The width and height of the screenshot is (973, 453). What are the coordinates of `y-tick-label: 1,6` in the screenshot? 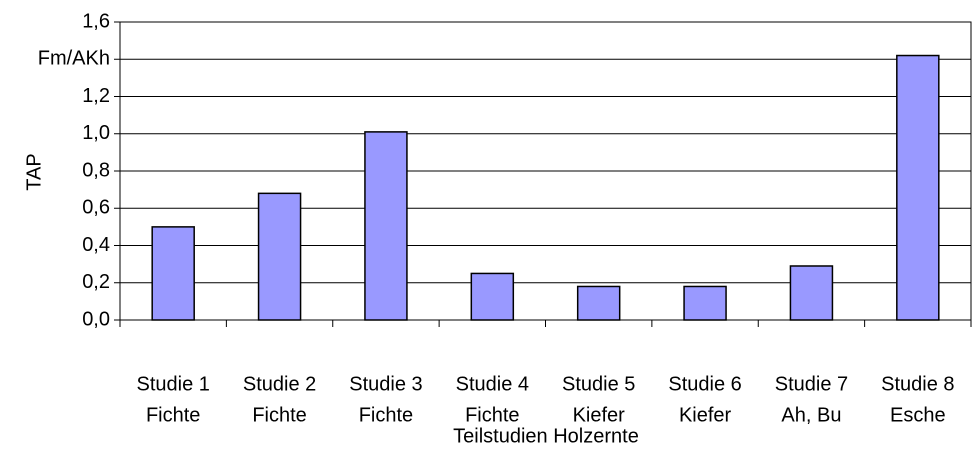 It's located at (96, 21).